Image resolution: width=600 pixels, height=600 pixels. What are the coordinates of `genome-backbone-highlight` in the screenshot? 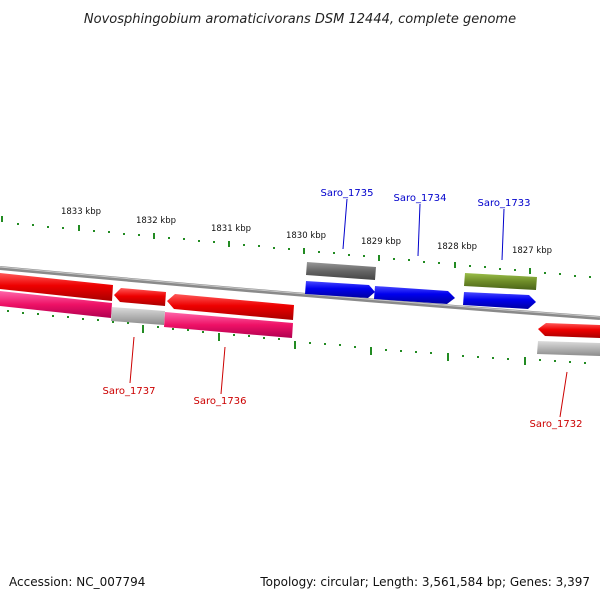 It's located at (300, 292).